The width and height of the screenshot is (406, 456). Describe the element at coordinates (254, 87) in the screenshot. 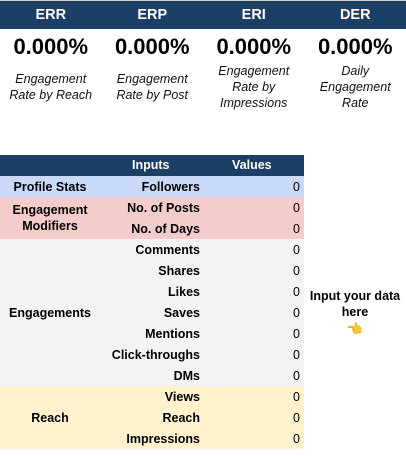

I see `metric-description: Engagement Rate by Impressions` at that location.